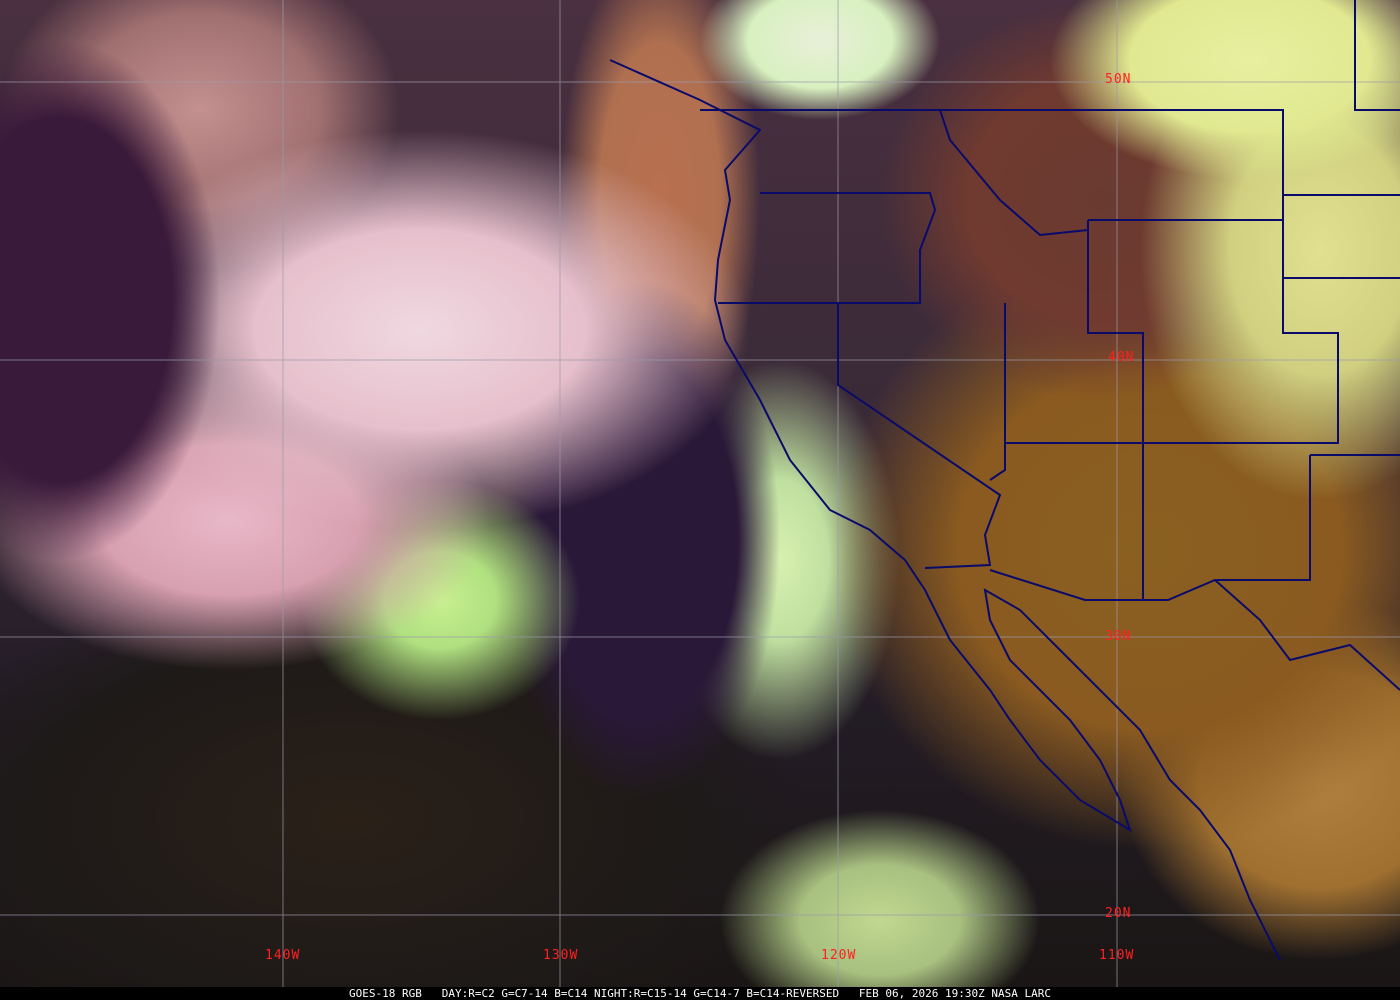 Image resolution: width=1400 pixels, height=1000 pixels. Describe the element at coordinates (839, 955) in the screenshot. I see `label-120w: 120W` at that location.